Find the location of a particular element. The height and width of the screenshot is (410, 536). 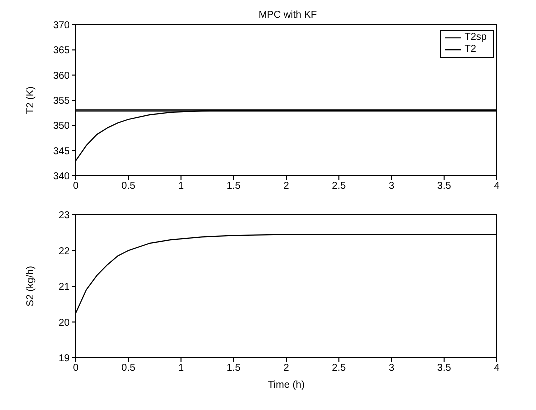

y-tick-label: 19 is located at coordinates (64, 359).